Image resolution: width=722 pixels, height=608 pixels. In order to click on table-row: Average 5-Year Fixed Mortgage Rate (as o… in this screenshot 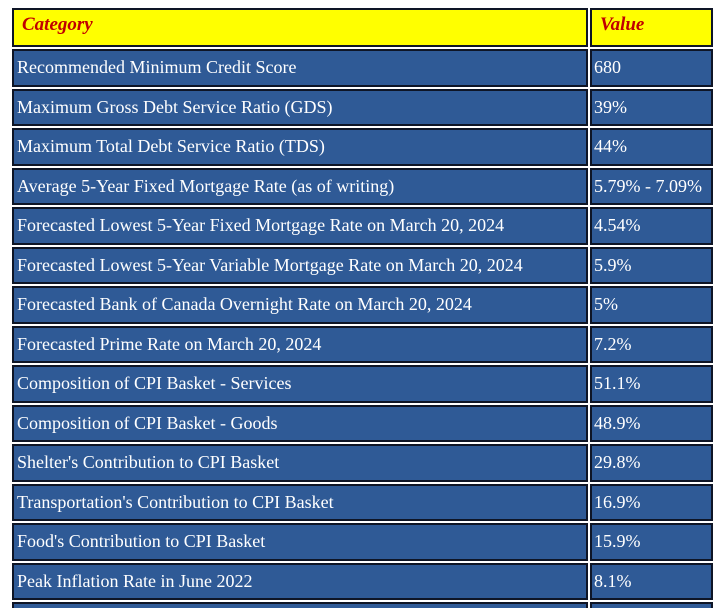, I will do `click(362, 186)`.